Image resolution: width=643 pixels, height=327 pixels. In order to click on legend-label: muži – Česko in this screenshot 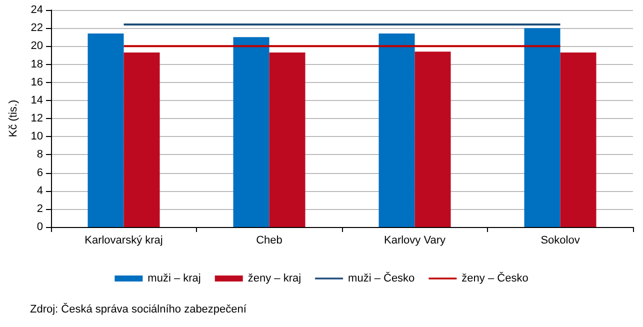, I will do `click(381, 278)`.